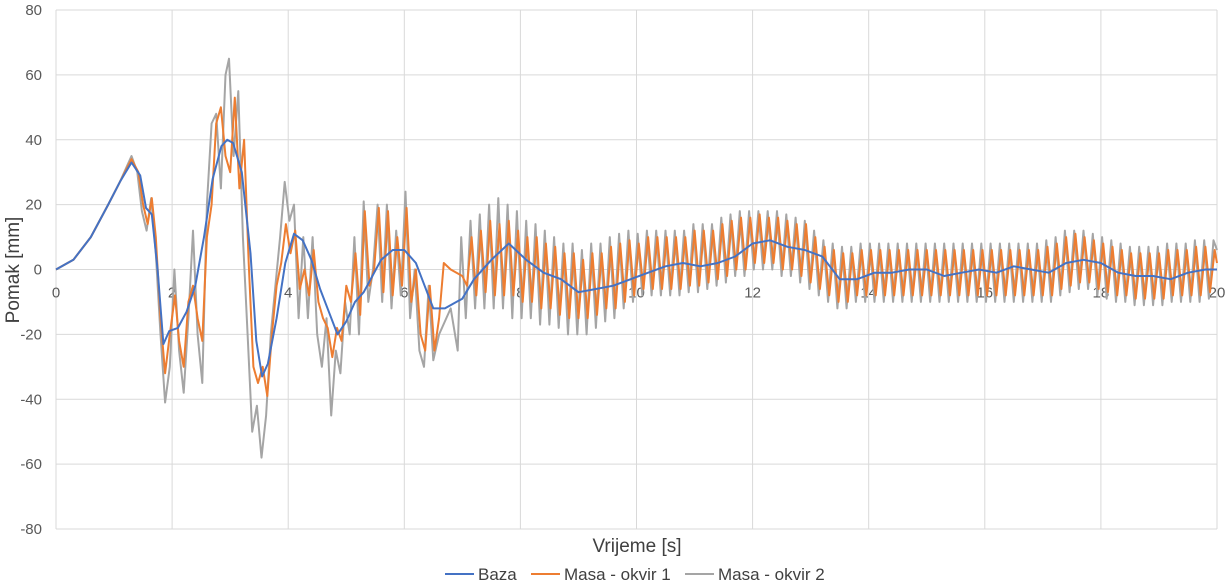 Image resolution: width=1229 pixels, height=587 pixels. Describe the element at coordinates (288, 293) in the screenshot. I see `x-tick-label: 4` at that location.